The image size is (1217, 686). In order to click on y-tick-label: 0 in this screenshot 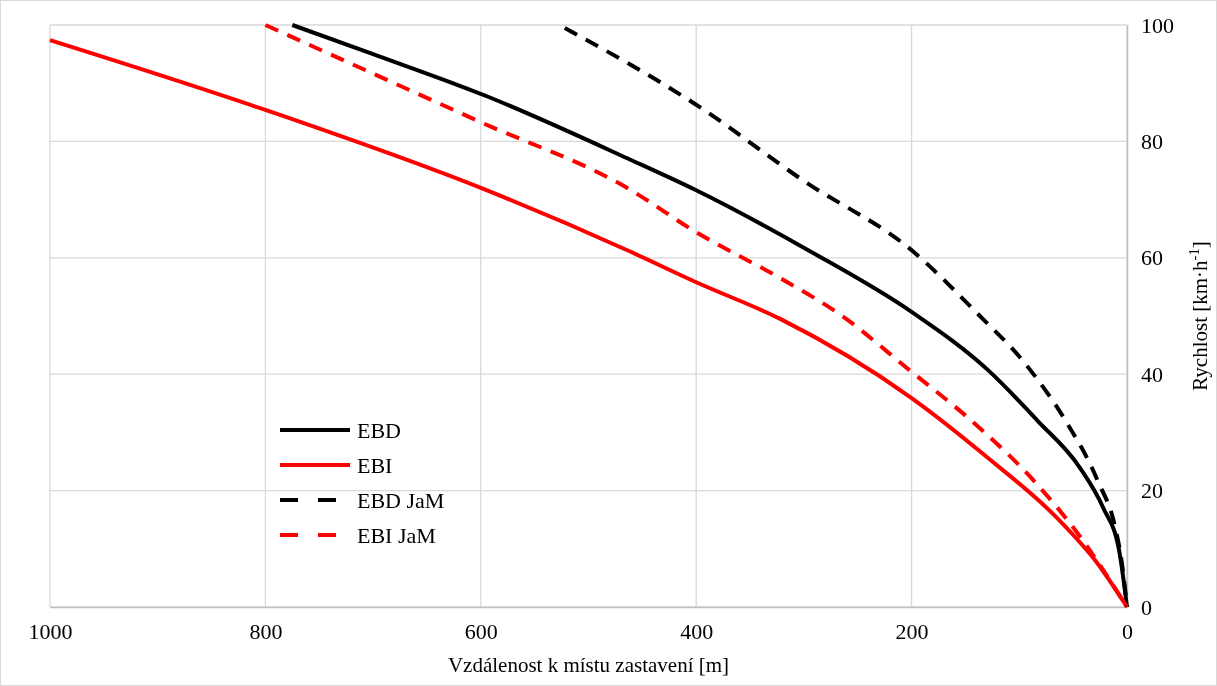, I will do `click(1146, 607)`.